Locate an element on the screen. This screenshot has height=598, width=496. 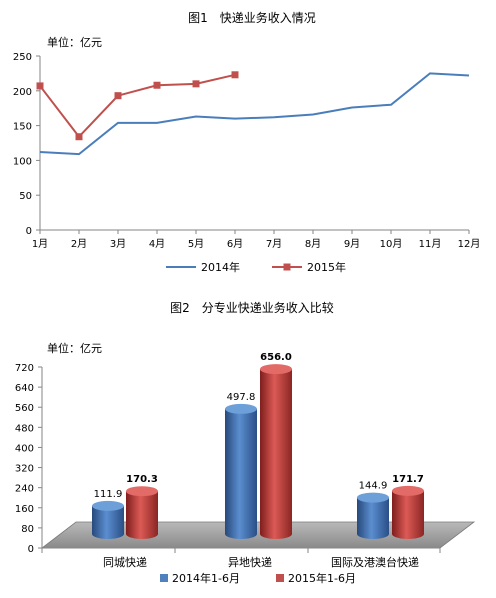
chart2-data-label: 497.8 is located at coordinates (241, 397).